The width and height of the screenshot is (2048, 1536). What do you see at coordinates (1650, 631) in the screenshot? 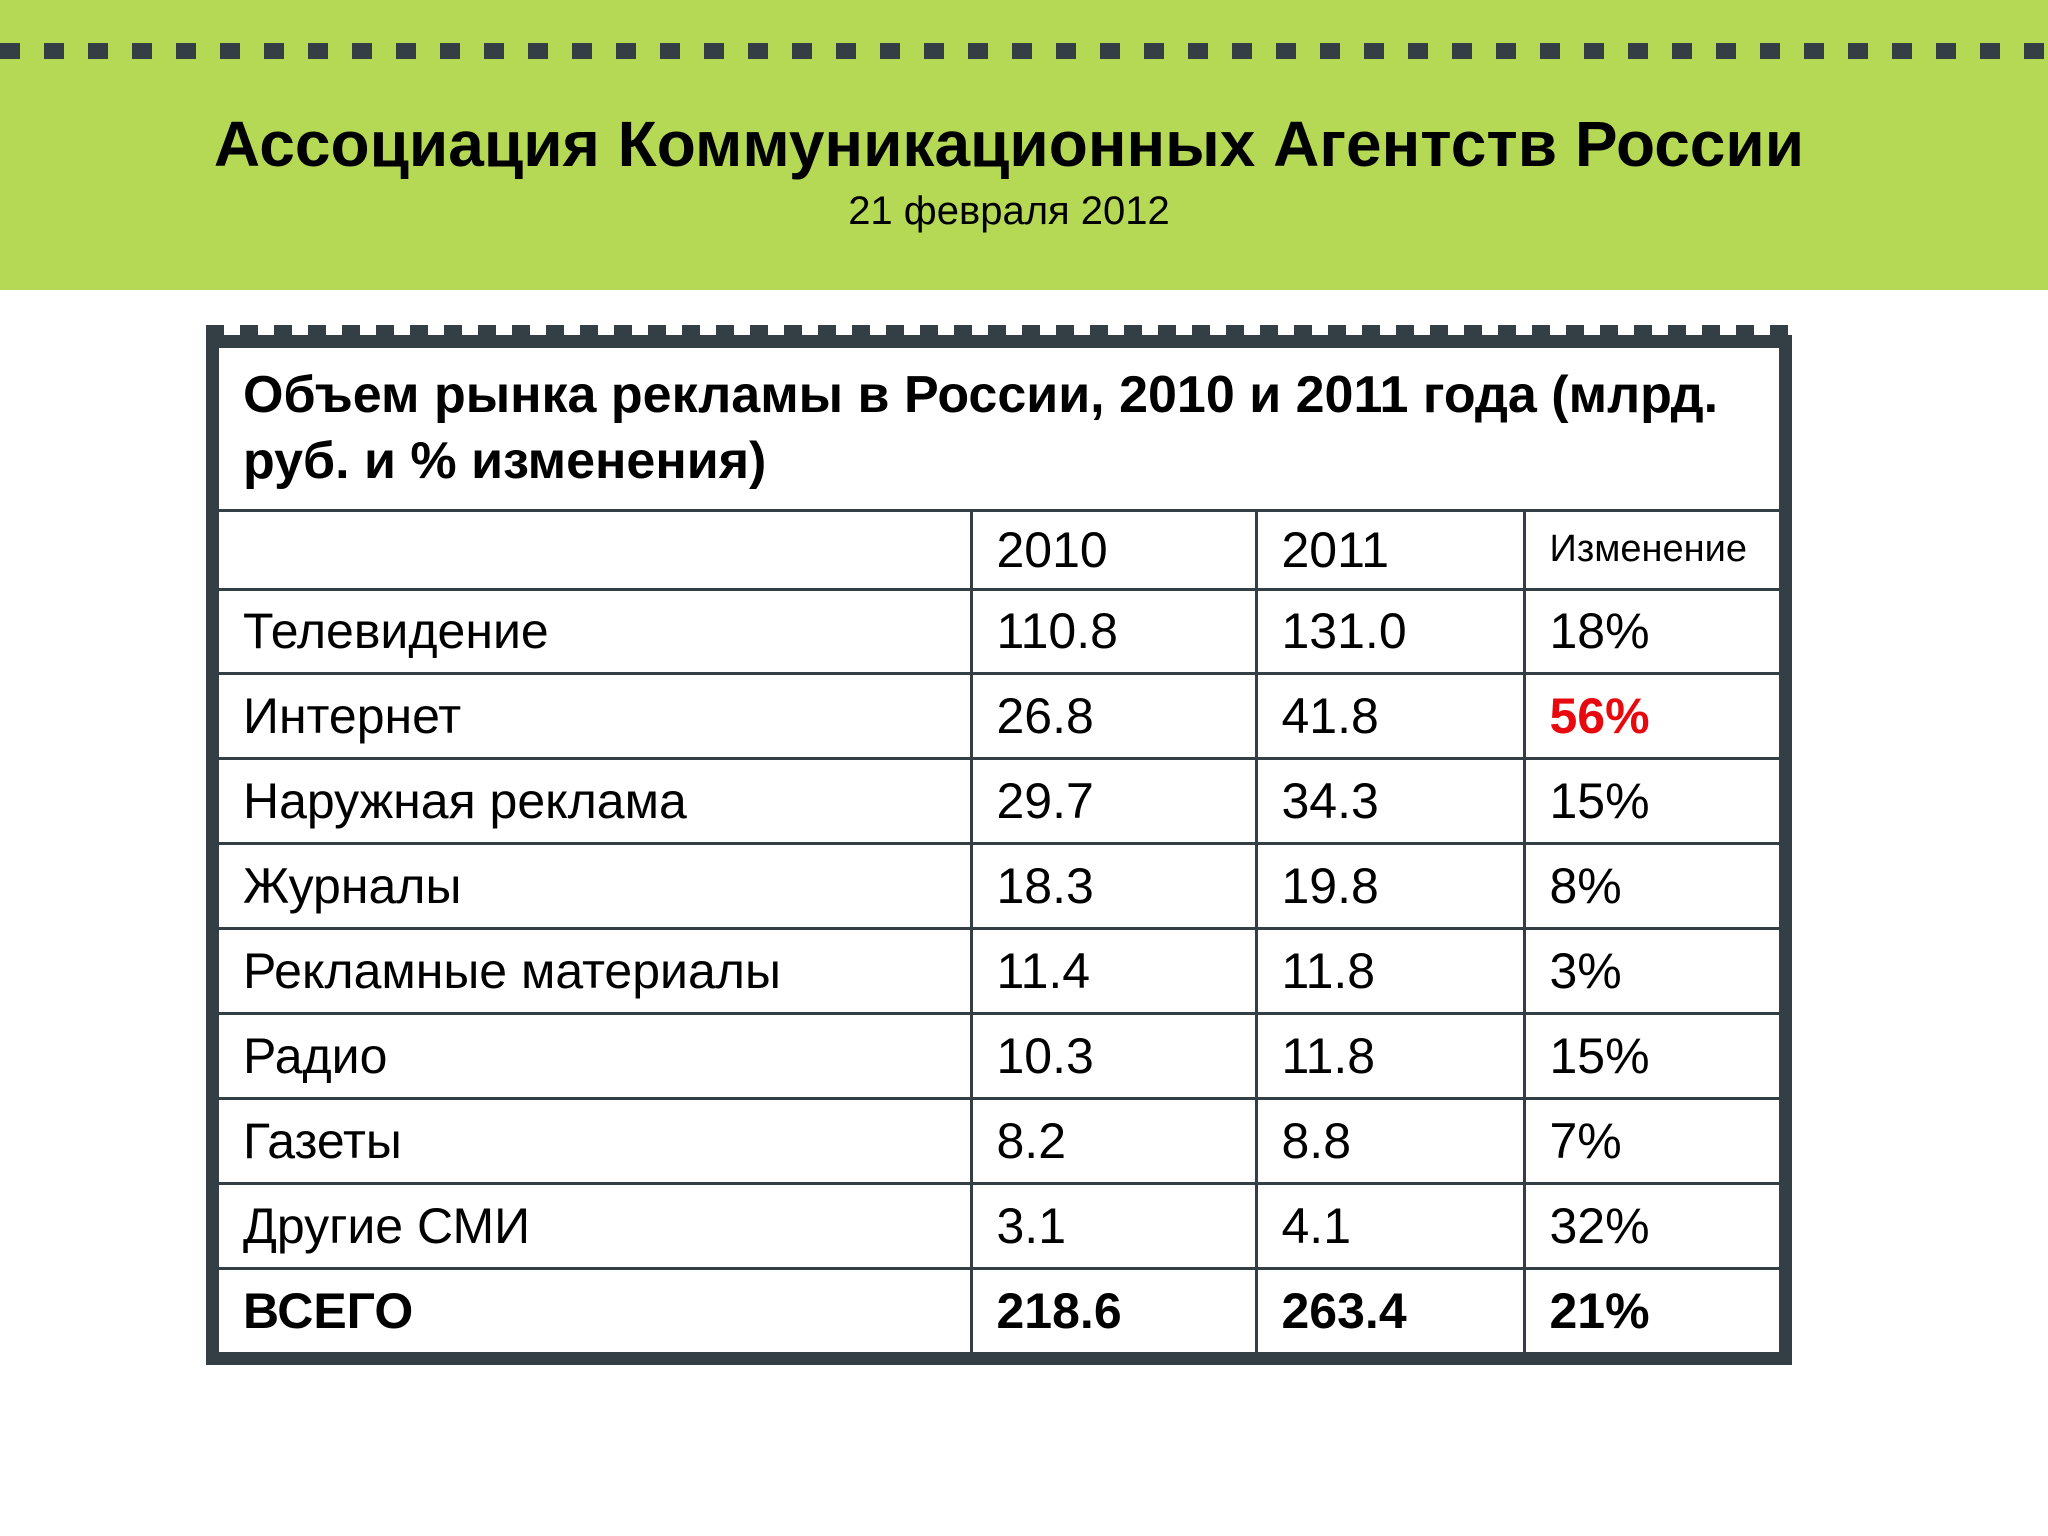
I see `change-cell: 18%` at bounding box center [1650, 631].